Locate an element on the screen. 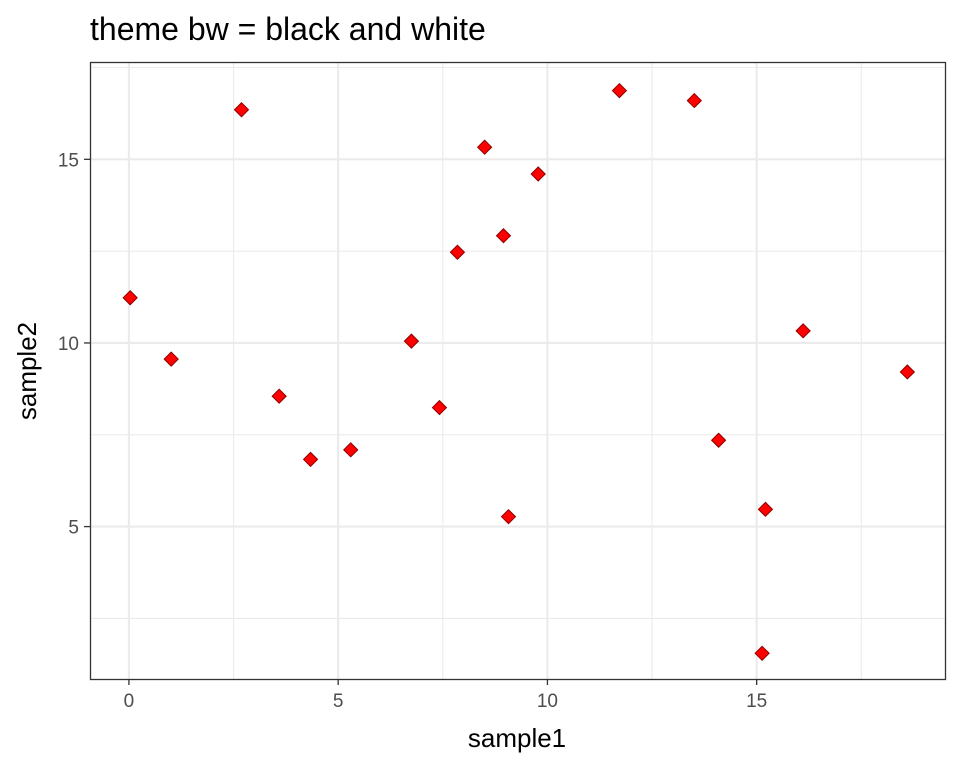 This screenshot has width=960, height=768. x-tick-label: 0 is located at coordinates (129, 701).